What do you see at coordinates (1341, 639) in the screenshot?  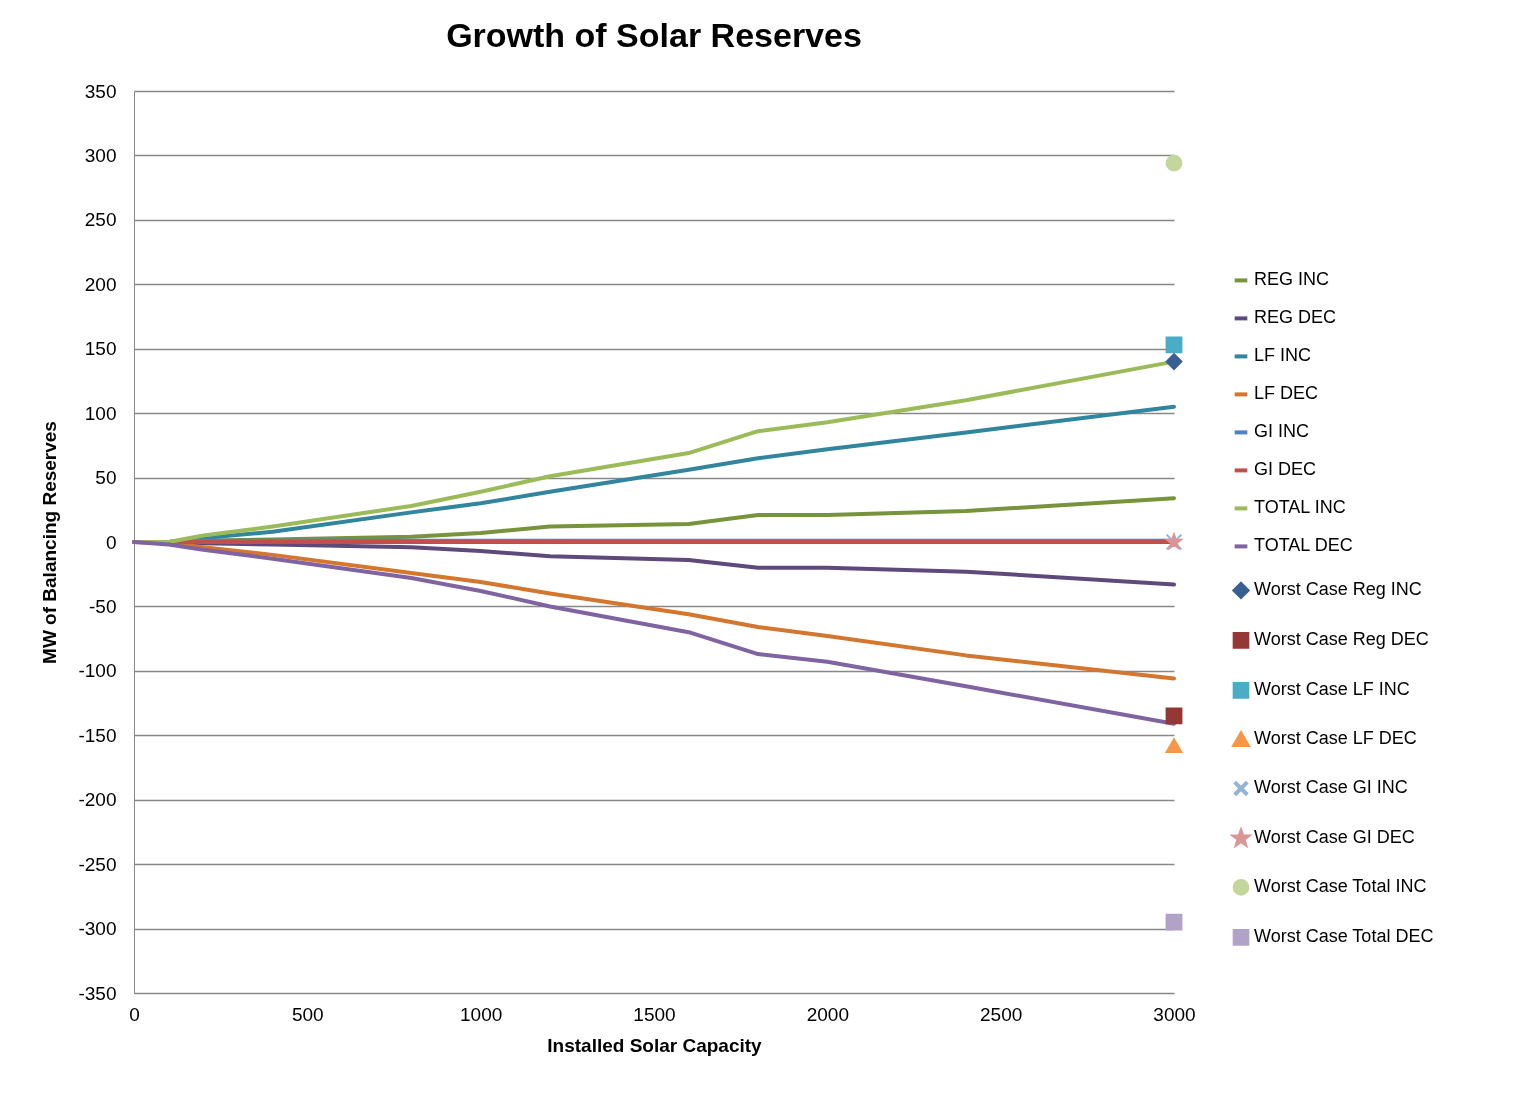 I see `legend-label: Worst Case Reg DEC` at bounding box center [1341, 639].